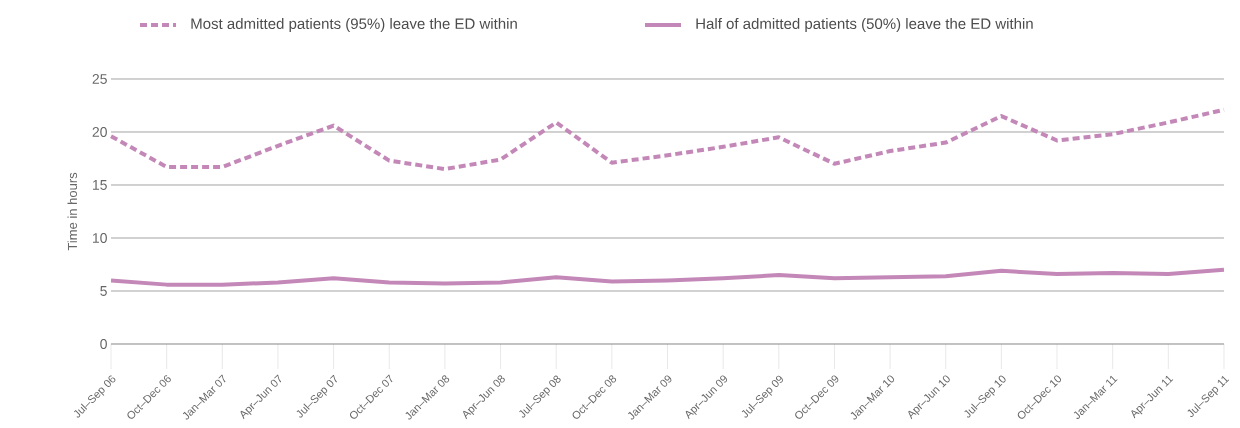 The height and width of the screenshot is (428, 1240). What do you see at coordinates (103, 344) in the screenshot?
I see `y-tick-label: 0` at bounding box center [103, 344].